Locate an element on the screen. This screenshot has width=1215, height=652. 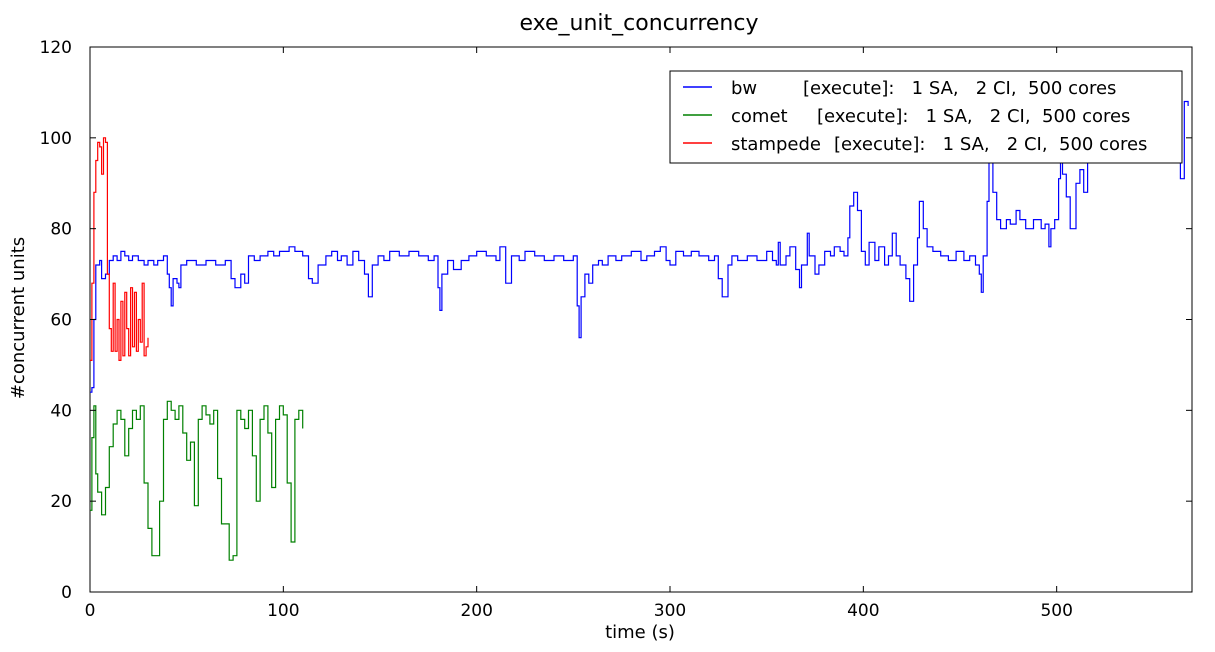
y-tick-label: 120 is located at coordinates (56, 48).